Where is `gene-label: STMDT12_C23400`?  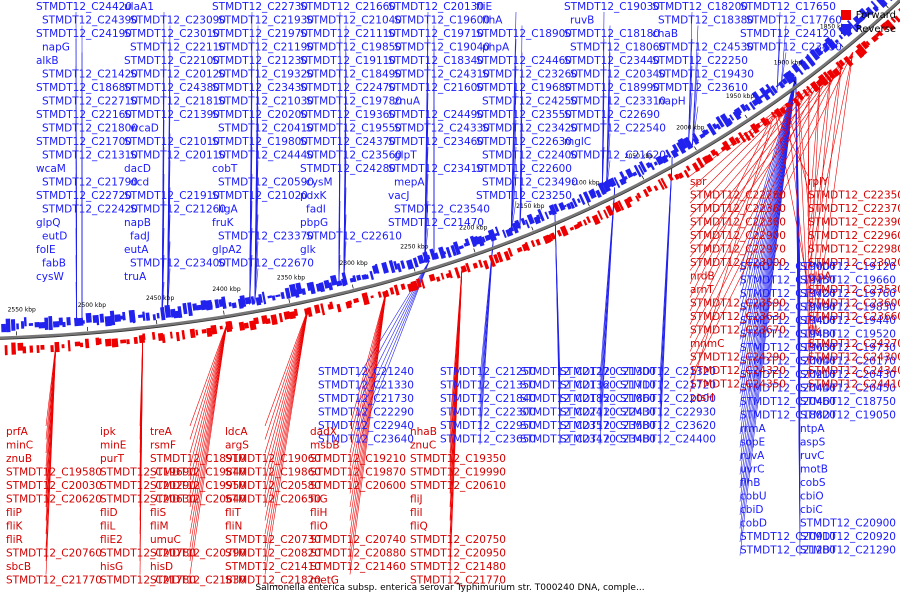 gene-label: STMDT12_C23400 is located at coordinates (178, 264).